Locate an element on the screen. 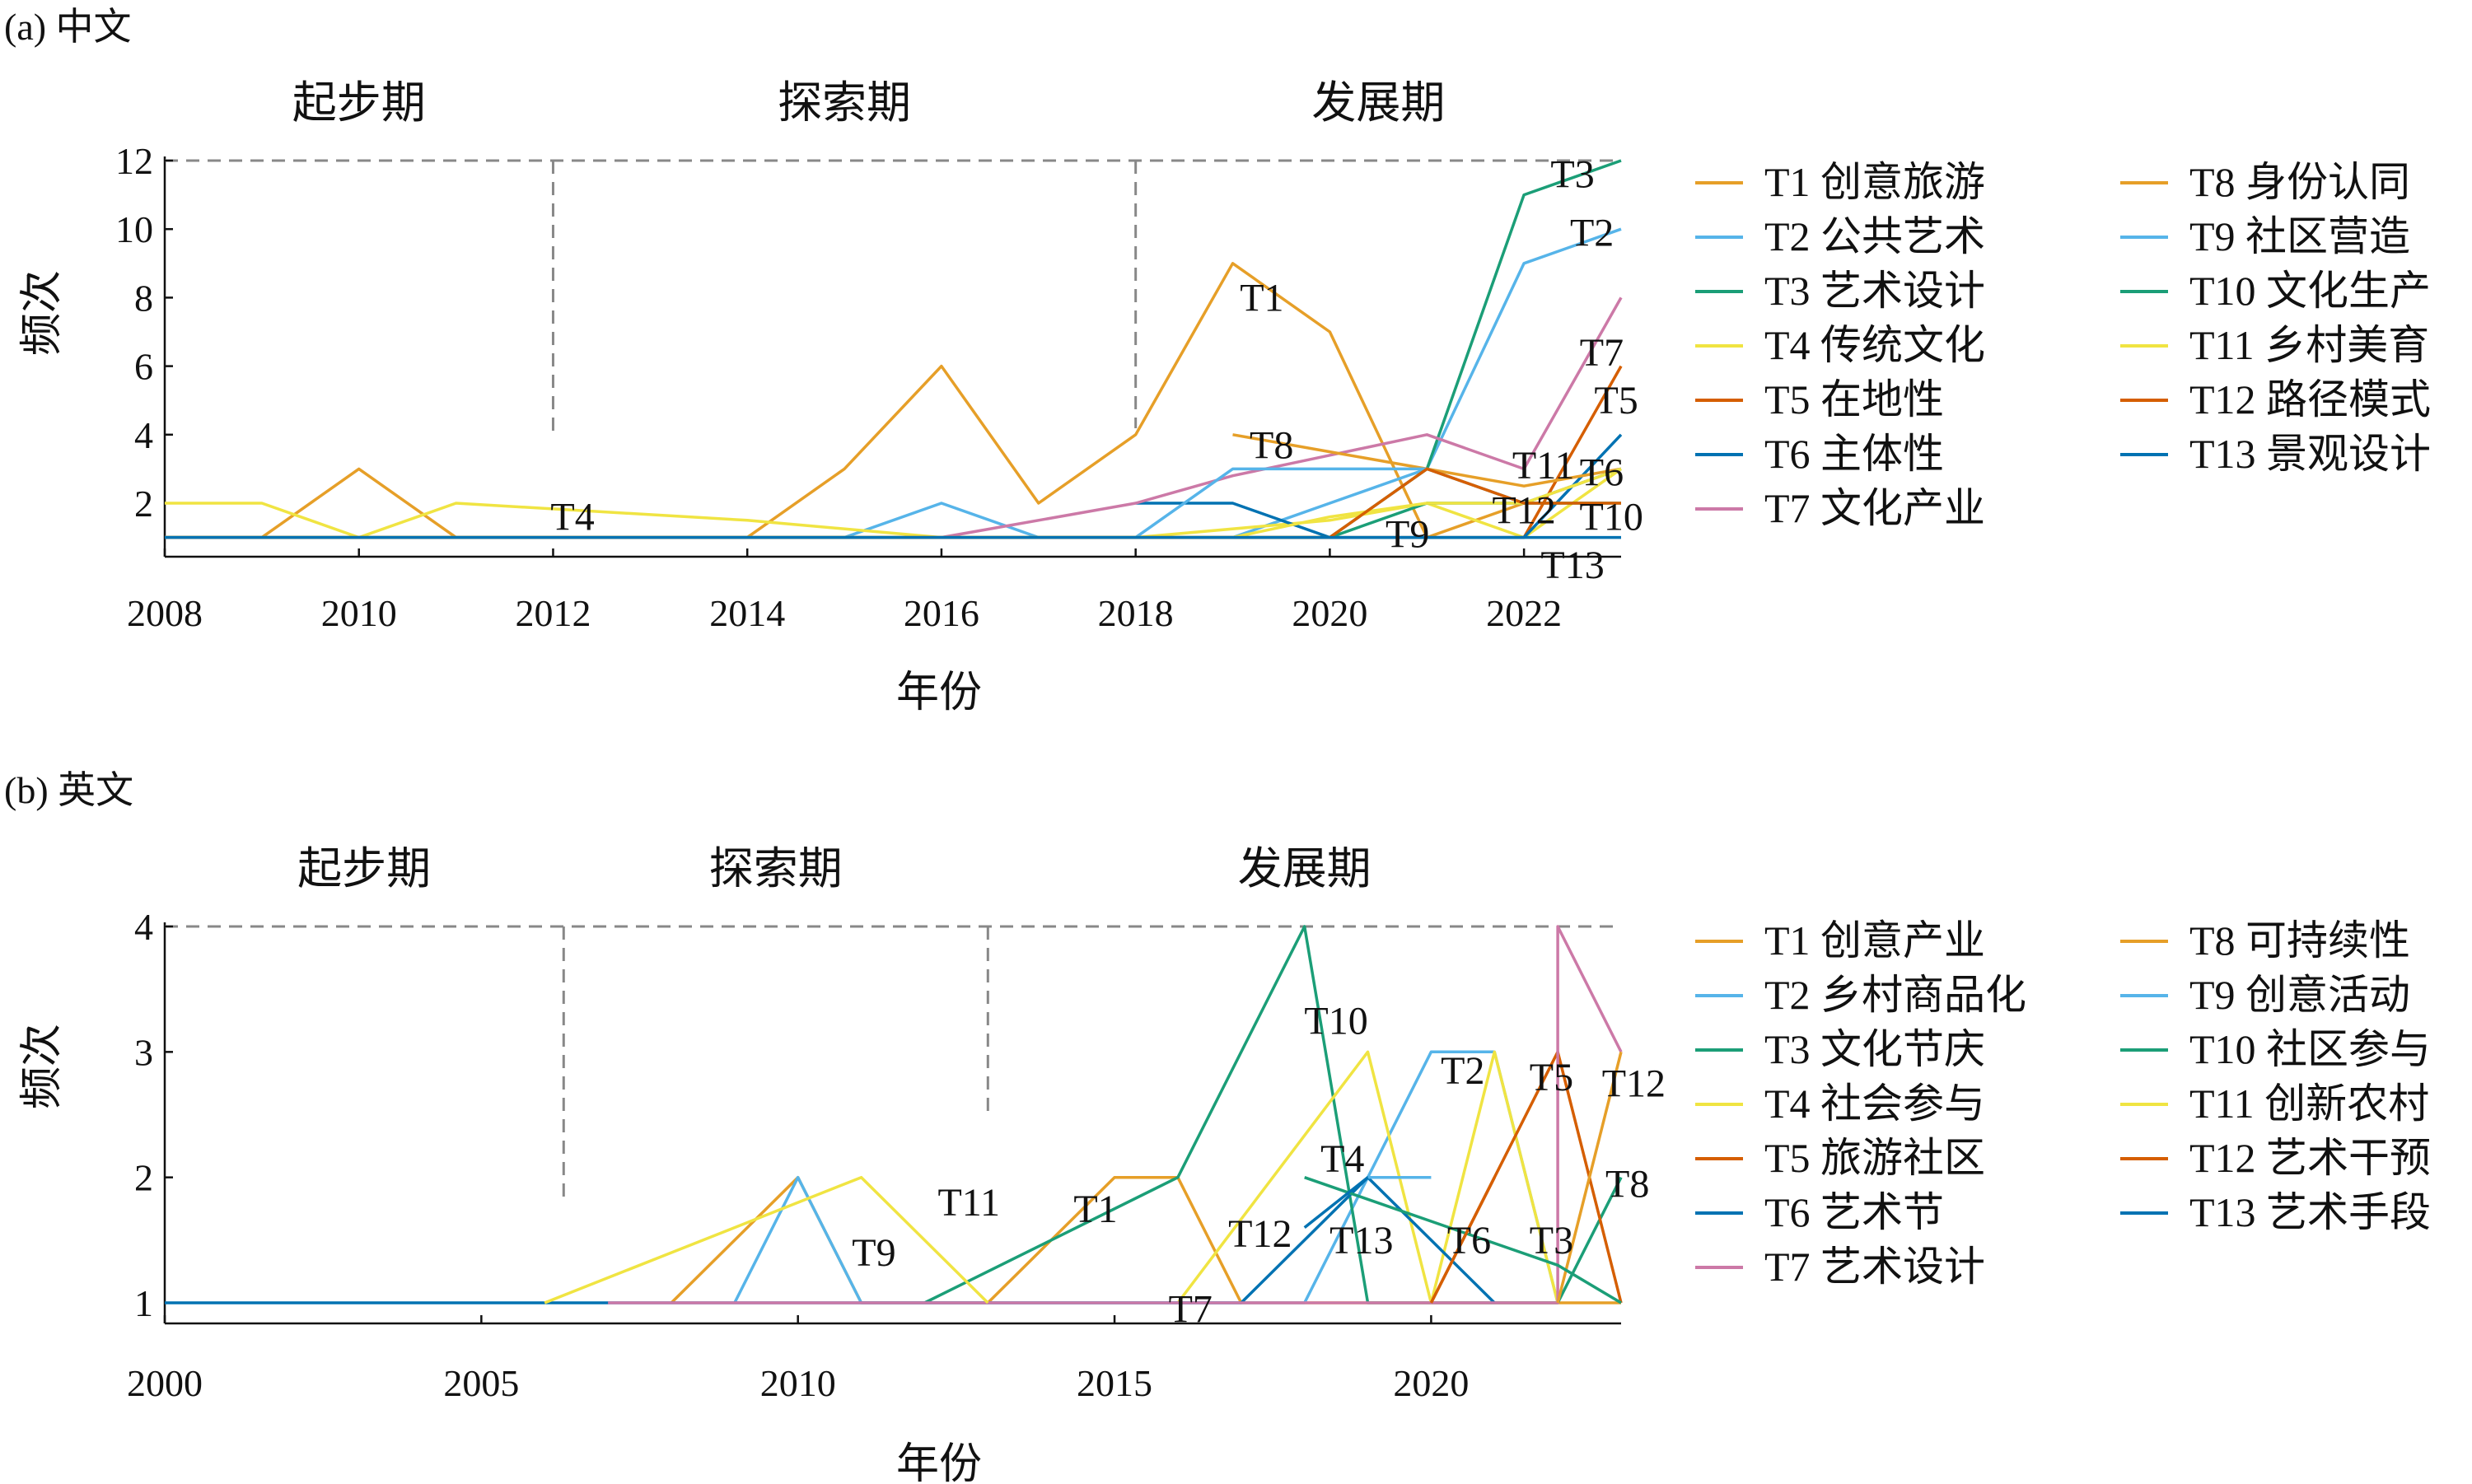  legend-item: T8 身份认同 is located at coordinates (2265, 182).